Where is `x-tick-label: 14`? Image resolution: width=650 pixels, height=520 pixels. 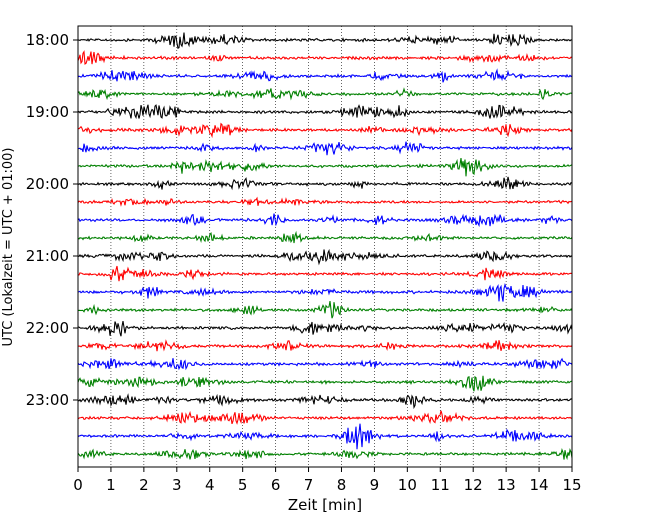 x-tick-label: 14 is located at coordinates (539, 485).